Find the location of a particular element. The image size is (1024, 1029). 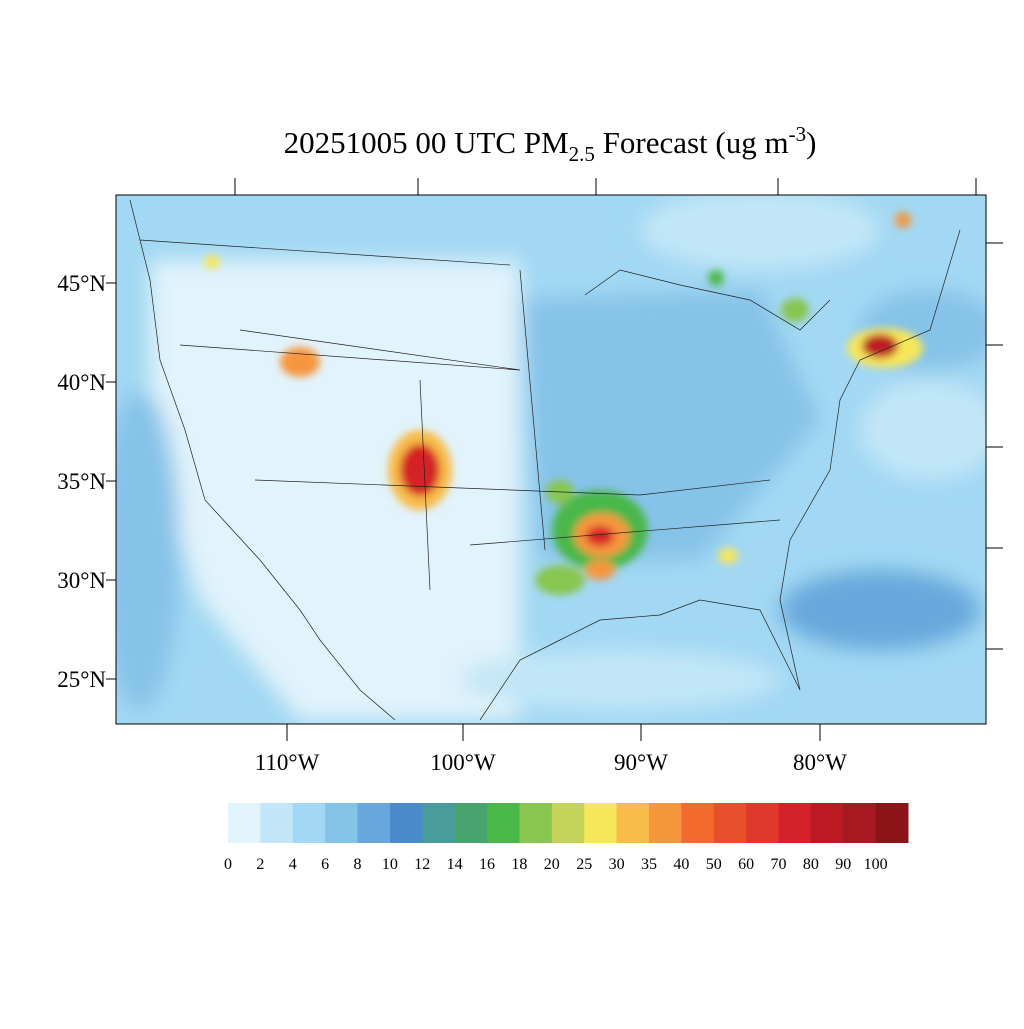

colorbar-label: 20 is located at coordinates (552, 864).